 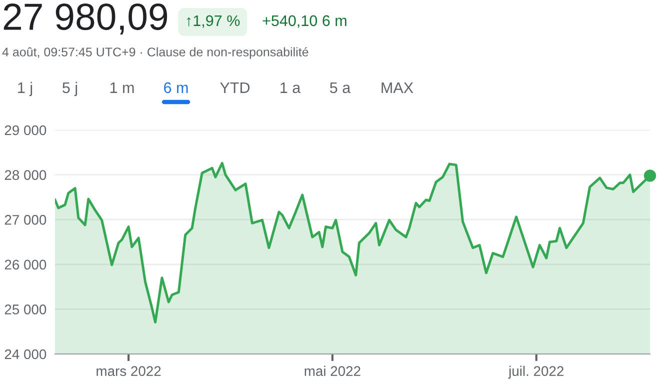 I want to click on y-tick-label: 25 000, so click(x=25, y=309).